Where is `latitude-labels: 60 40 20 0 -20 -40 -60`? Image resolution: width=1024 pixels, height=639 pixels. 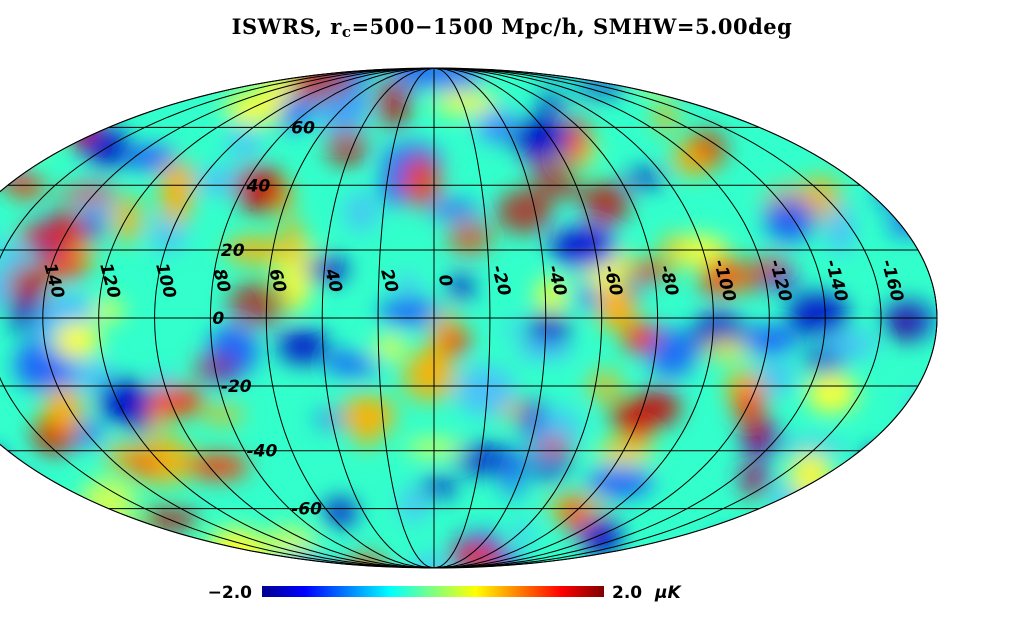 latitude-labels: 60 40 20 0 -20 -40 -60 is located at coordinates (267, 318).